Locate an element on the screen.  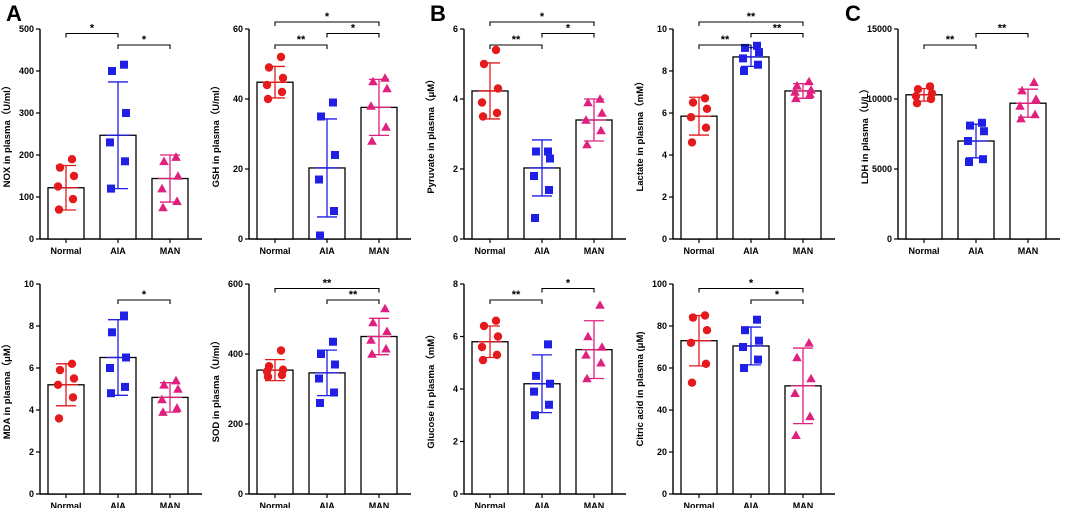
panel-letter-b: B is located at coordinates (438, 13).